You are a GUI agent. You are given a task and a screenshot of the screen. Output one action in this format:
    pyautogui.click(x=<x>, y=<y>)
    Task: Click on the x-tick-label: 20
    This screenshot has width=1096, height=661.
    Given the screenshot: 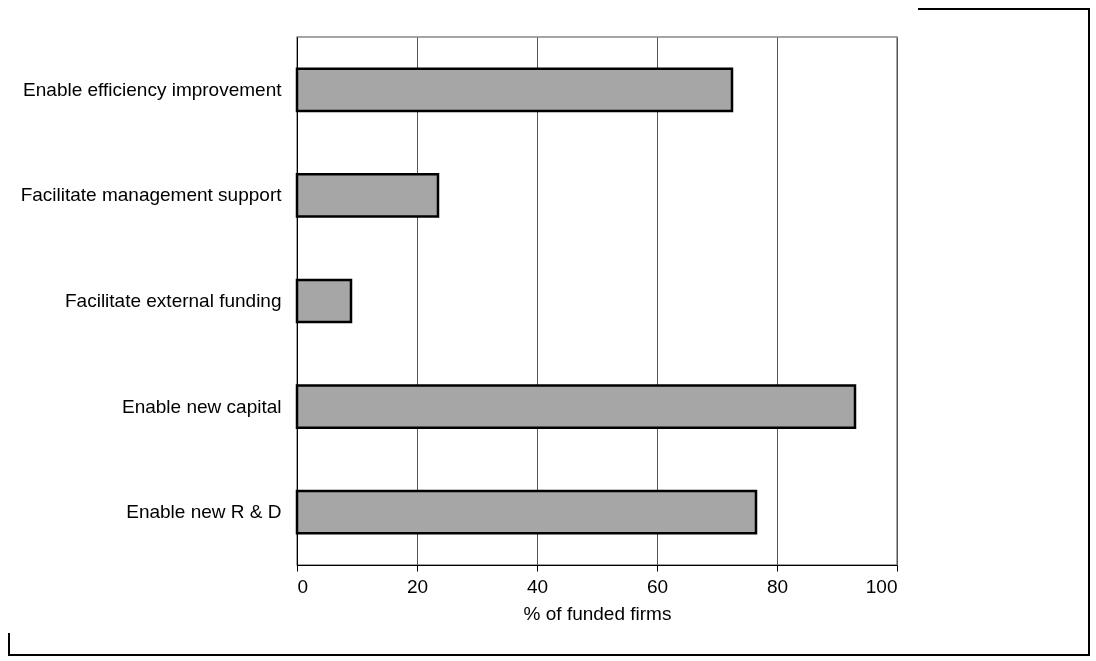 What is the action you would take?
    pyautogui.click(x=417, y=586)
    